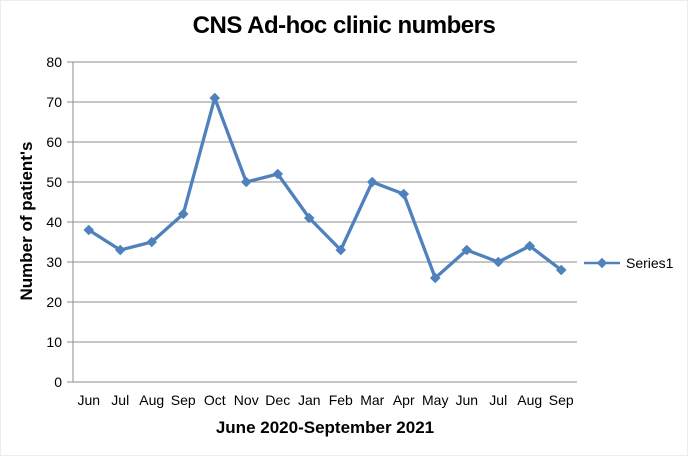  Describe the element at coordinates (54, 302) in the screenshot. I see `y-tick-label: 20` at that location.